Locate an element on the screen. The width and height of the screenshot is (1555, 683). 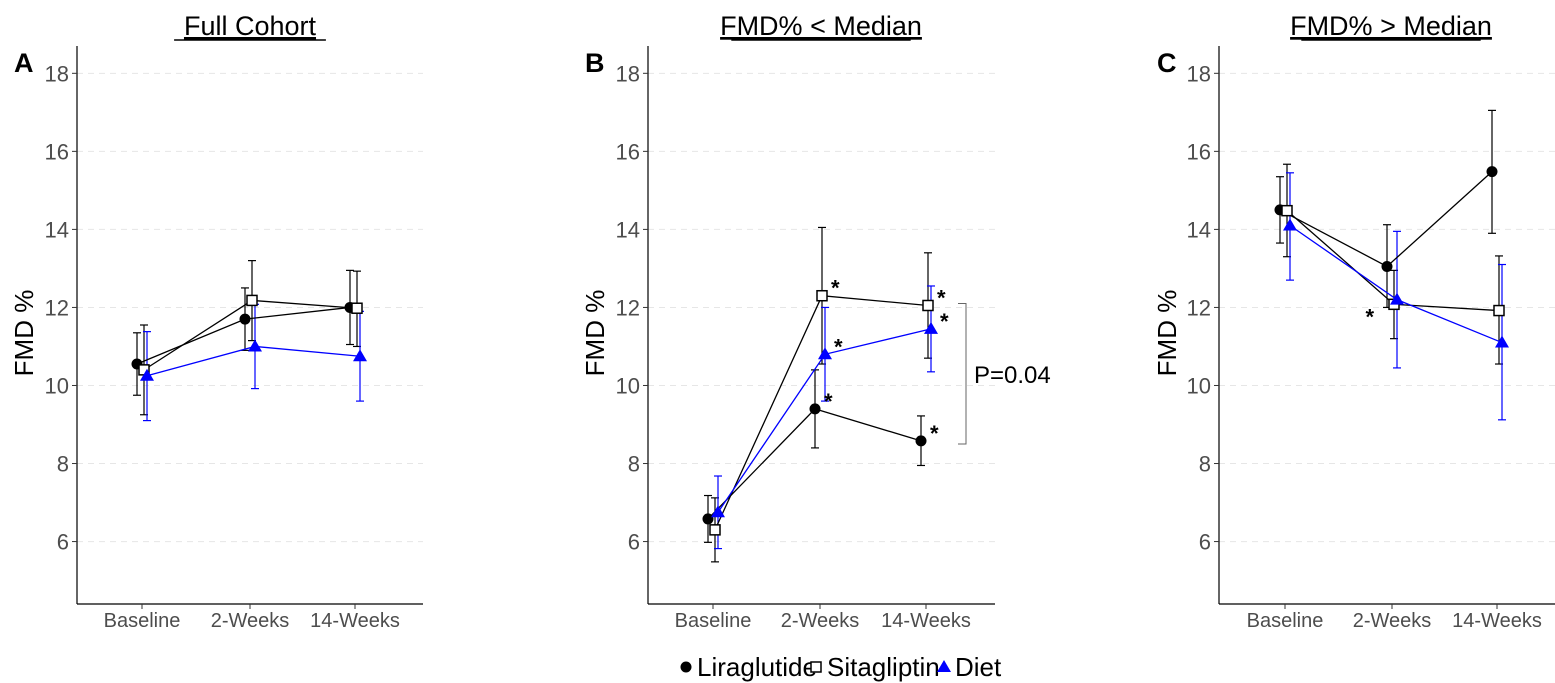
legend-label-sitagliptin: Sitagliptin is located at coordinates (883, 667).